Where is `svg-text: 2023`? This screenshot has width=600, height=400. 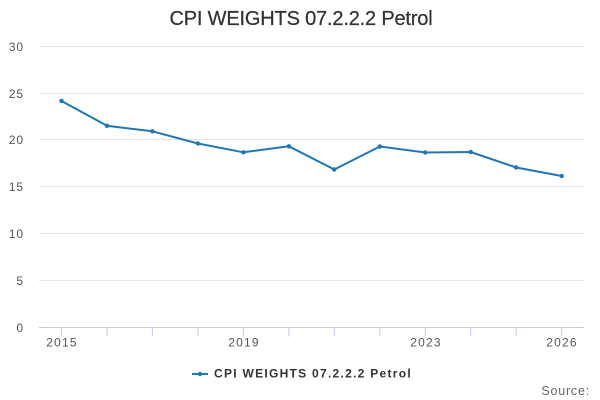
svg-text: 2023 is located at coordinates (426, 343).